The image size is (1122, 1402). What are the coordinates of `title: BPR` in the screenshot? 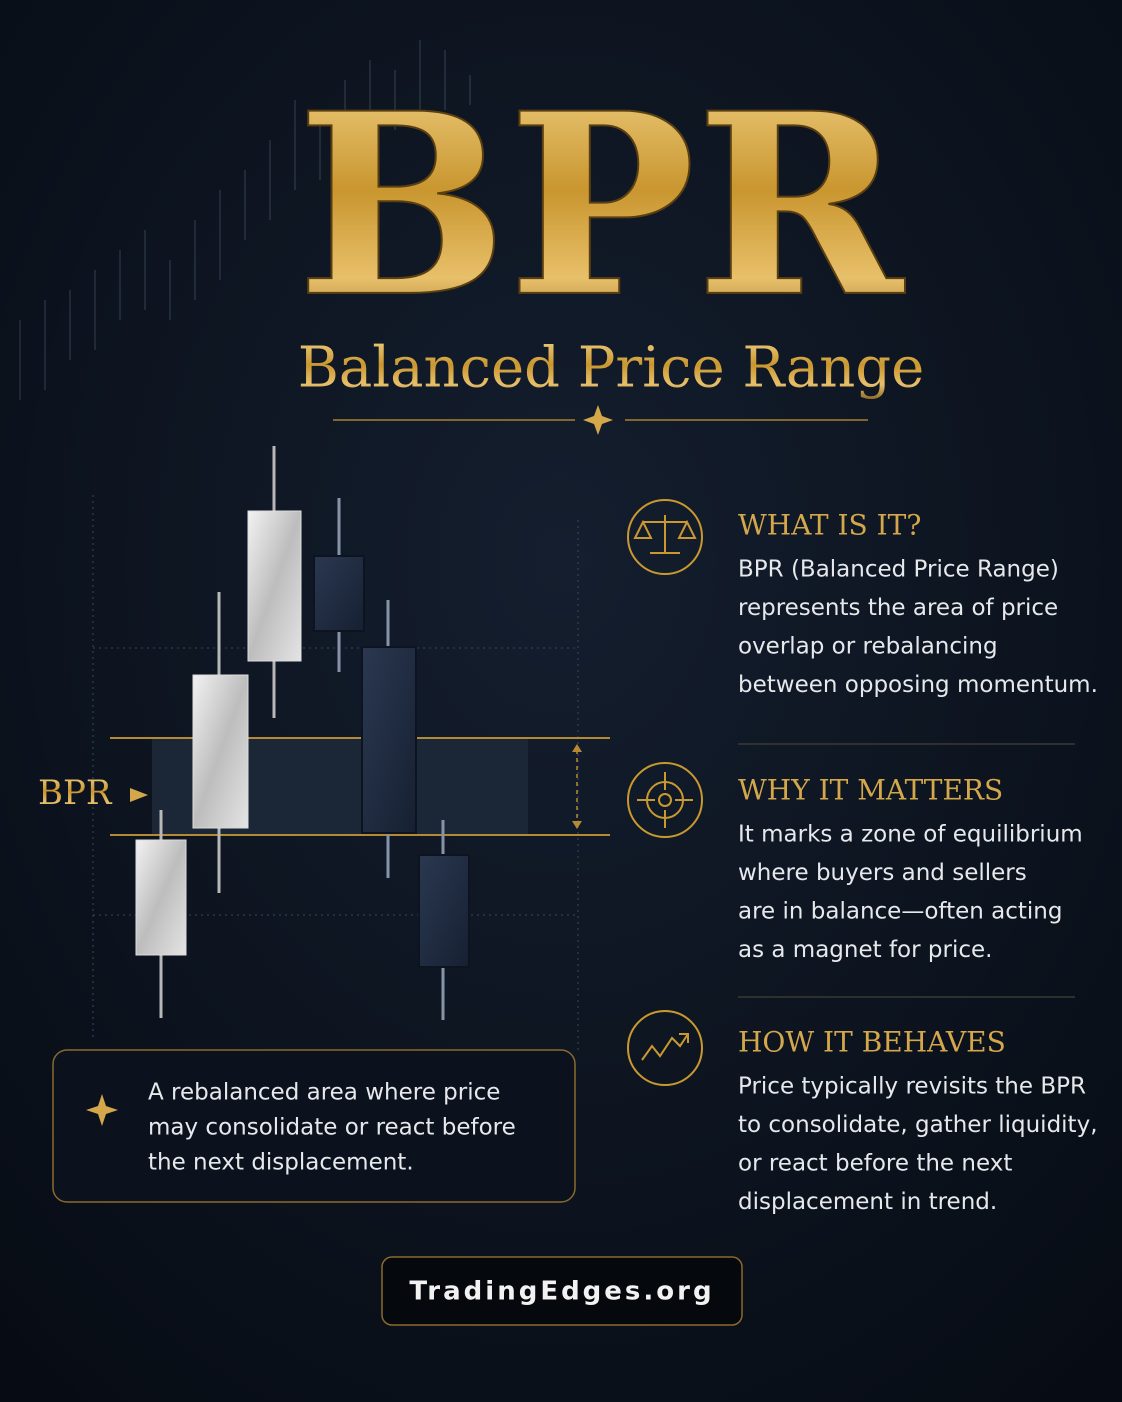 It's located at (600, 205).